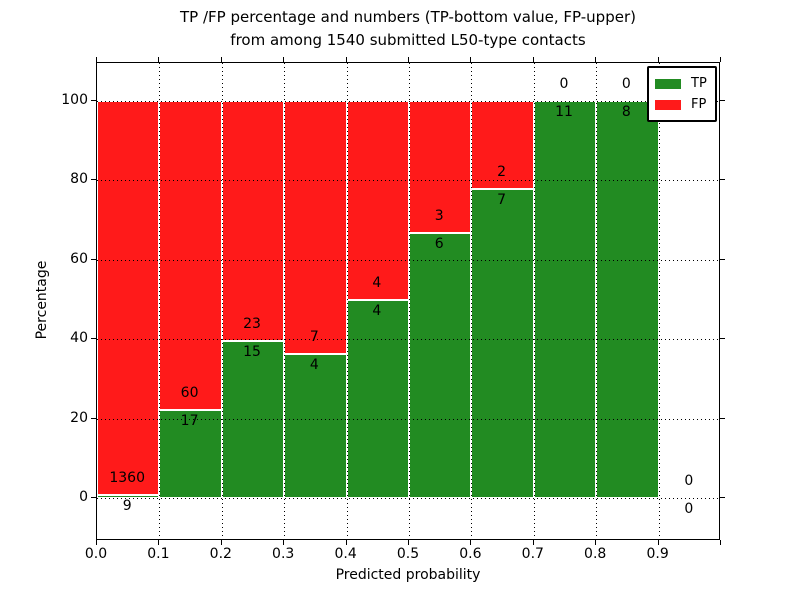  Describe the element at coordinates (189, 421) in the screenshot. I see `tp-count-label: 17` at that location.